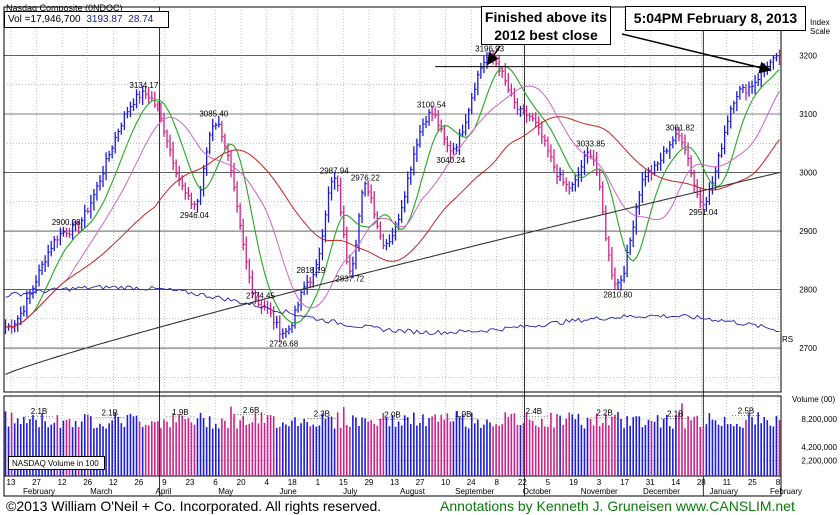 The image size is (840, 515). I want to click on date-tick-label: 25, so click(752, 482).